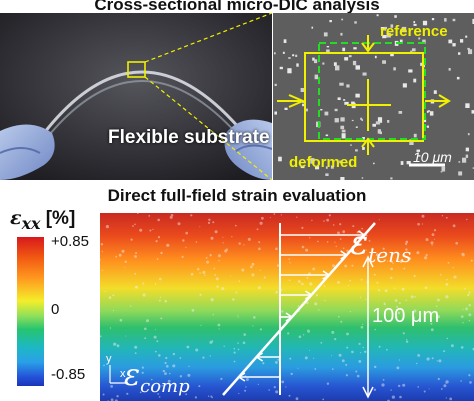  What do you see at coordinates (132, 375) in the screenshot?
I see `compression-symbol: ε` at bounding box center [132, 375].